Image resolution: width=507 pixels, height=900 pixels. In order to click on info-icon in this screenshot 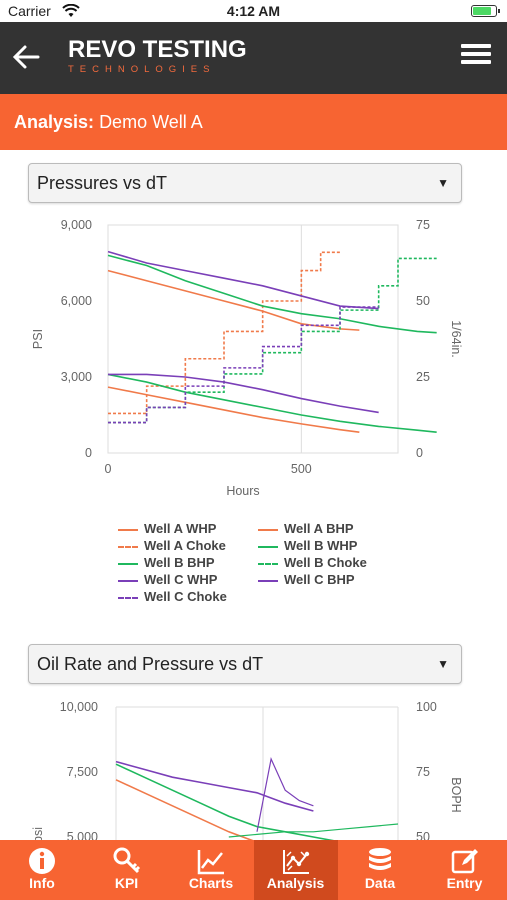, I will do `click(42, 857)`.